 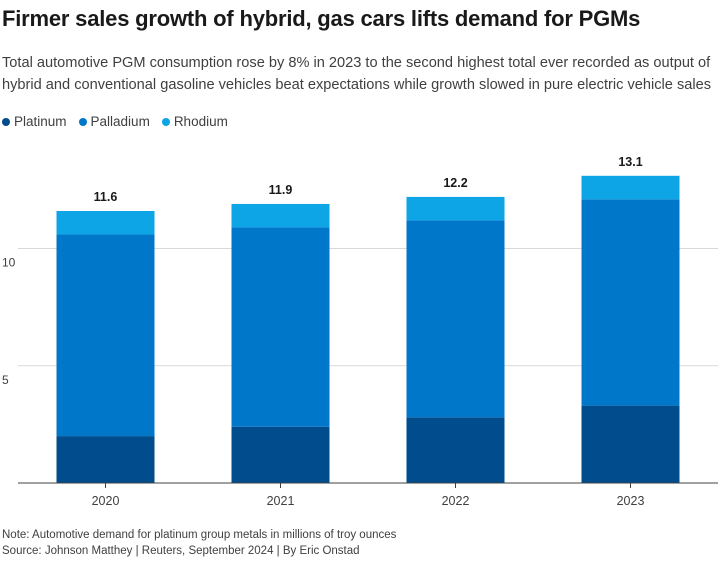 What do you see at coordinates (120, 121) in the screenshot?
I see `legend-label-palladium: Palladium` at bounding box center [120, 121].